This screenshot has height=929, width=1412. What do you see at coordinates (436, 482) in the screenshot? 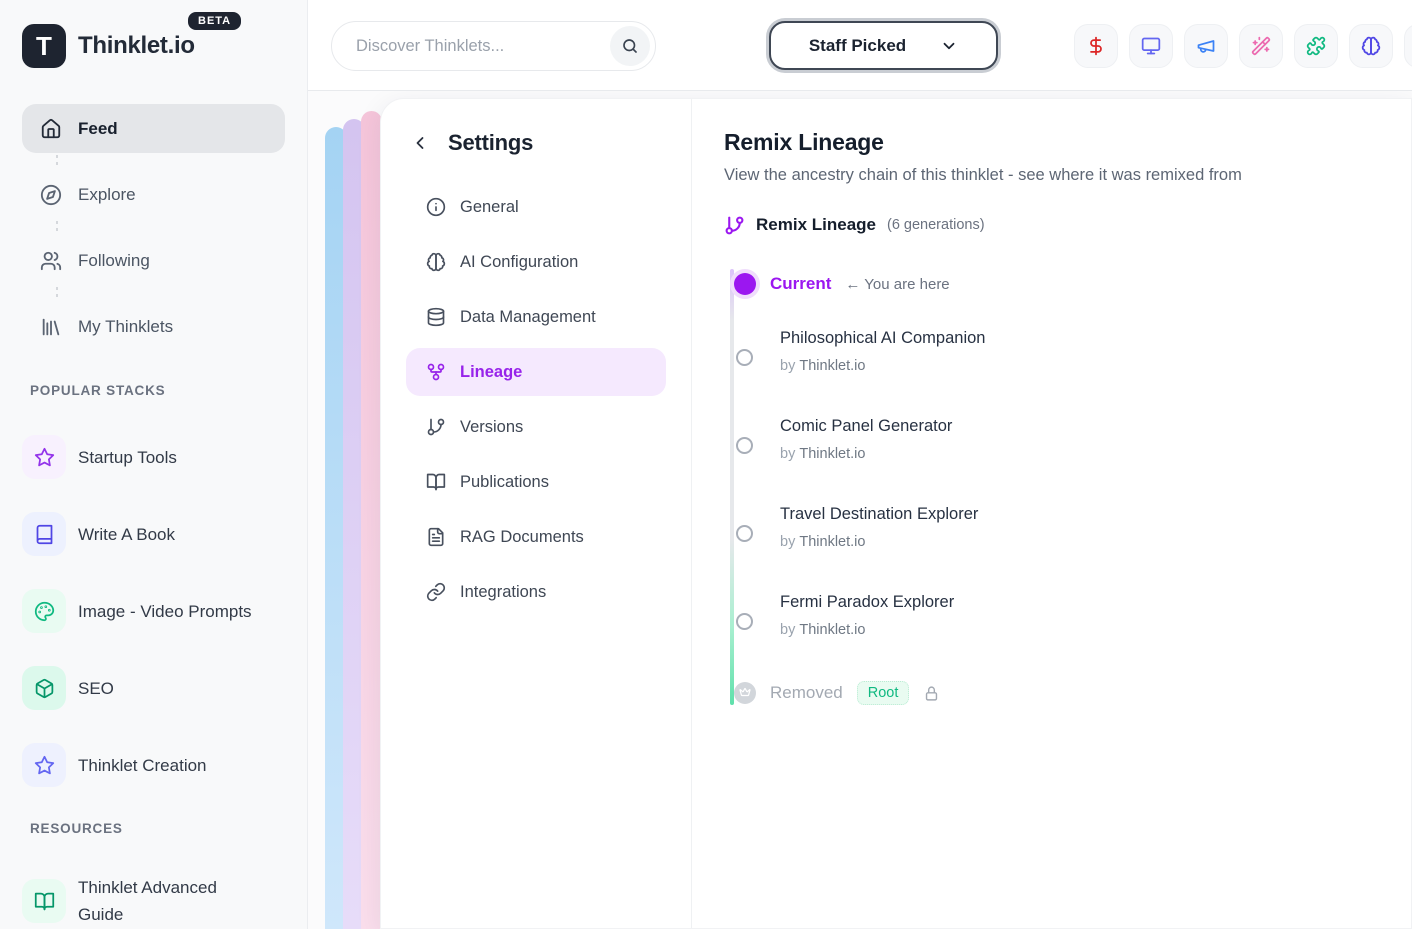
I see `book-open-icon` at bounding box center [436, 482].